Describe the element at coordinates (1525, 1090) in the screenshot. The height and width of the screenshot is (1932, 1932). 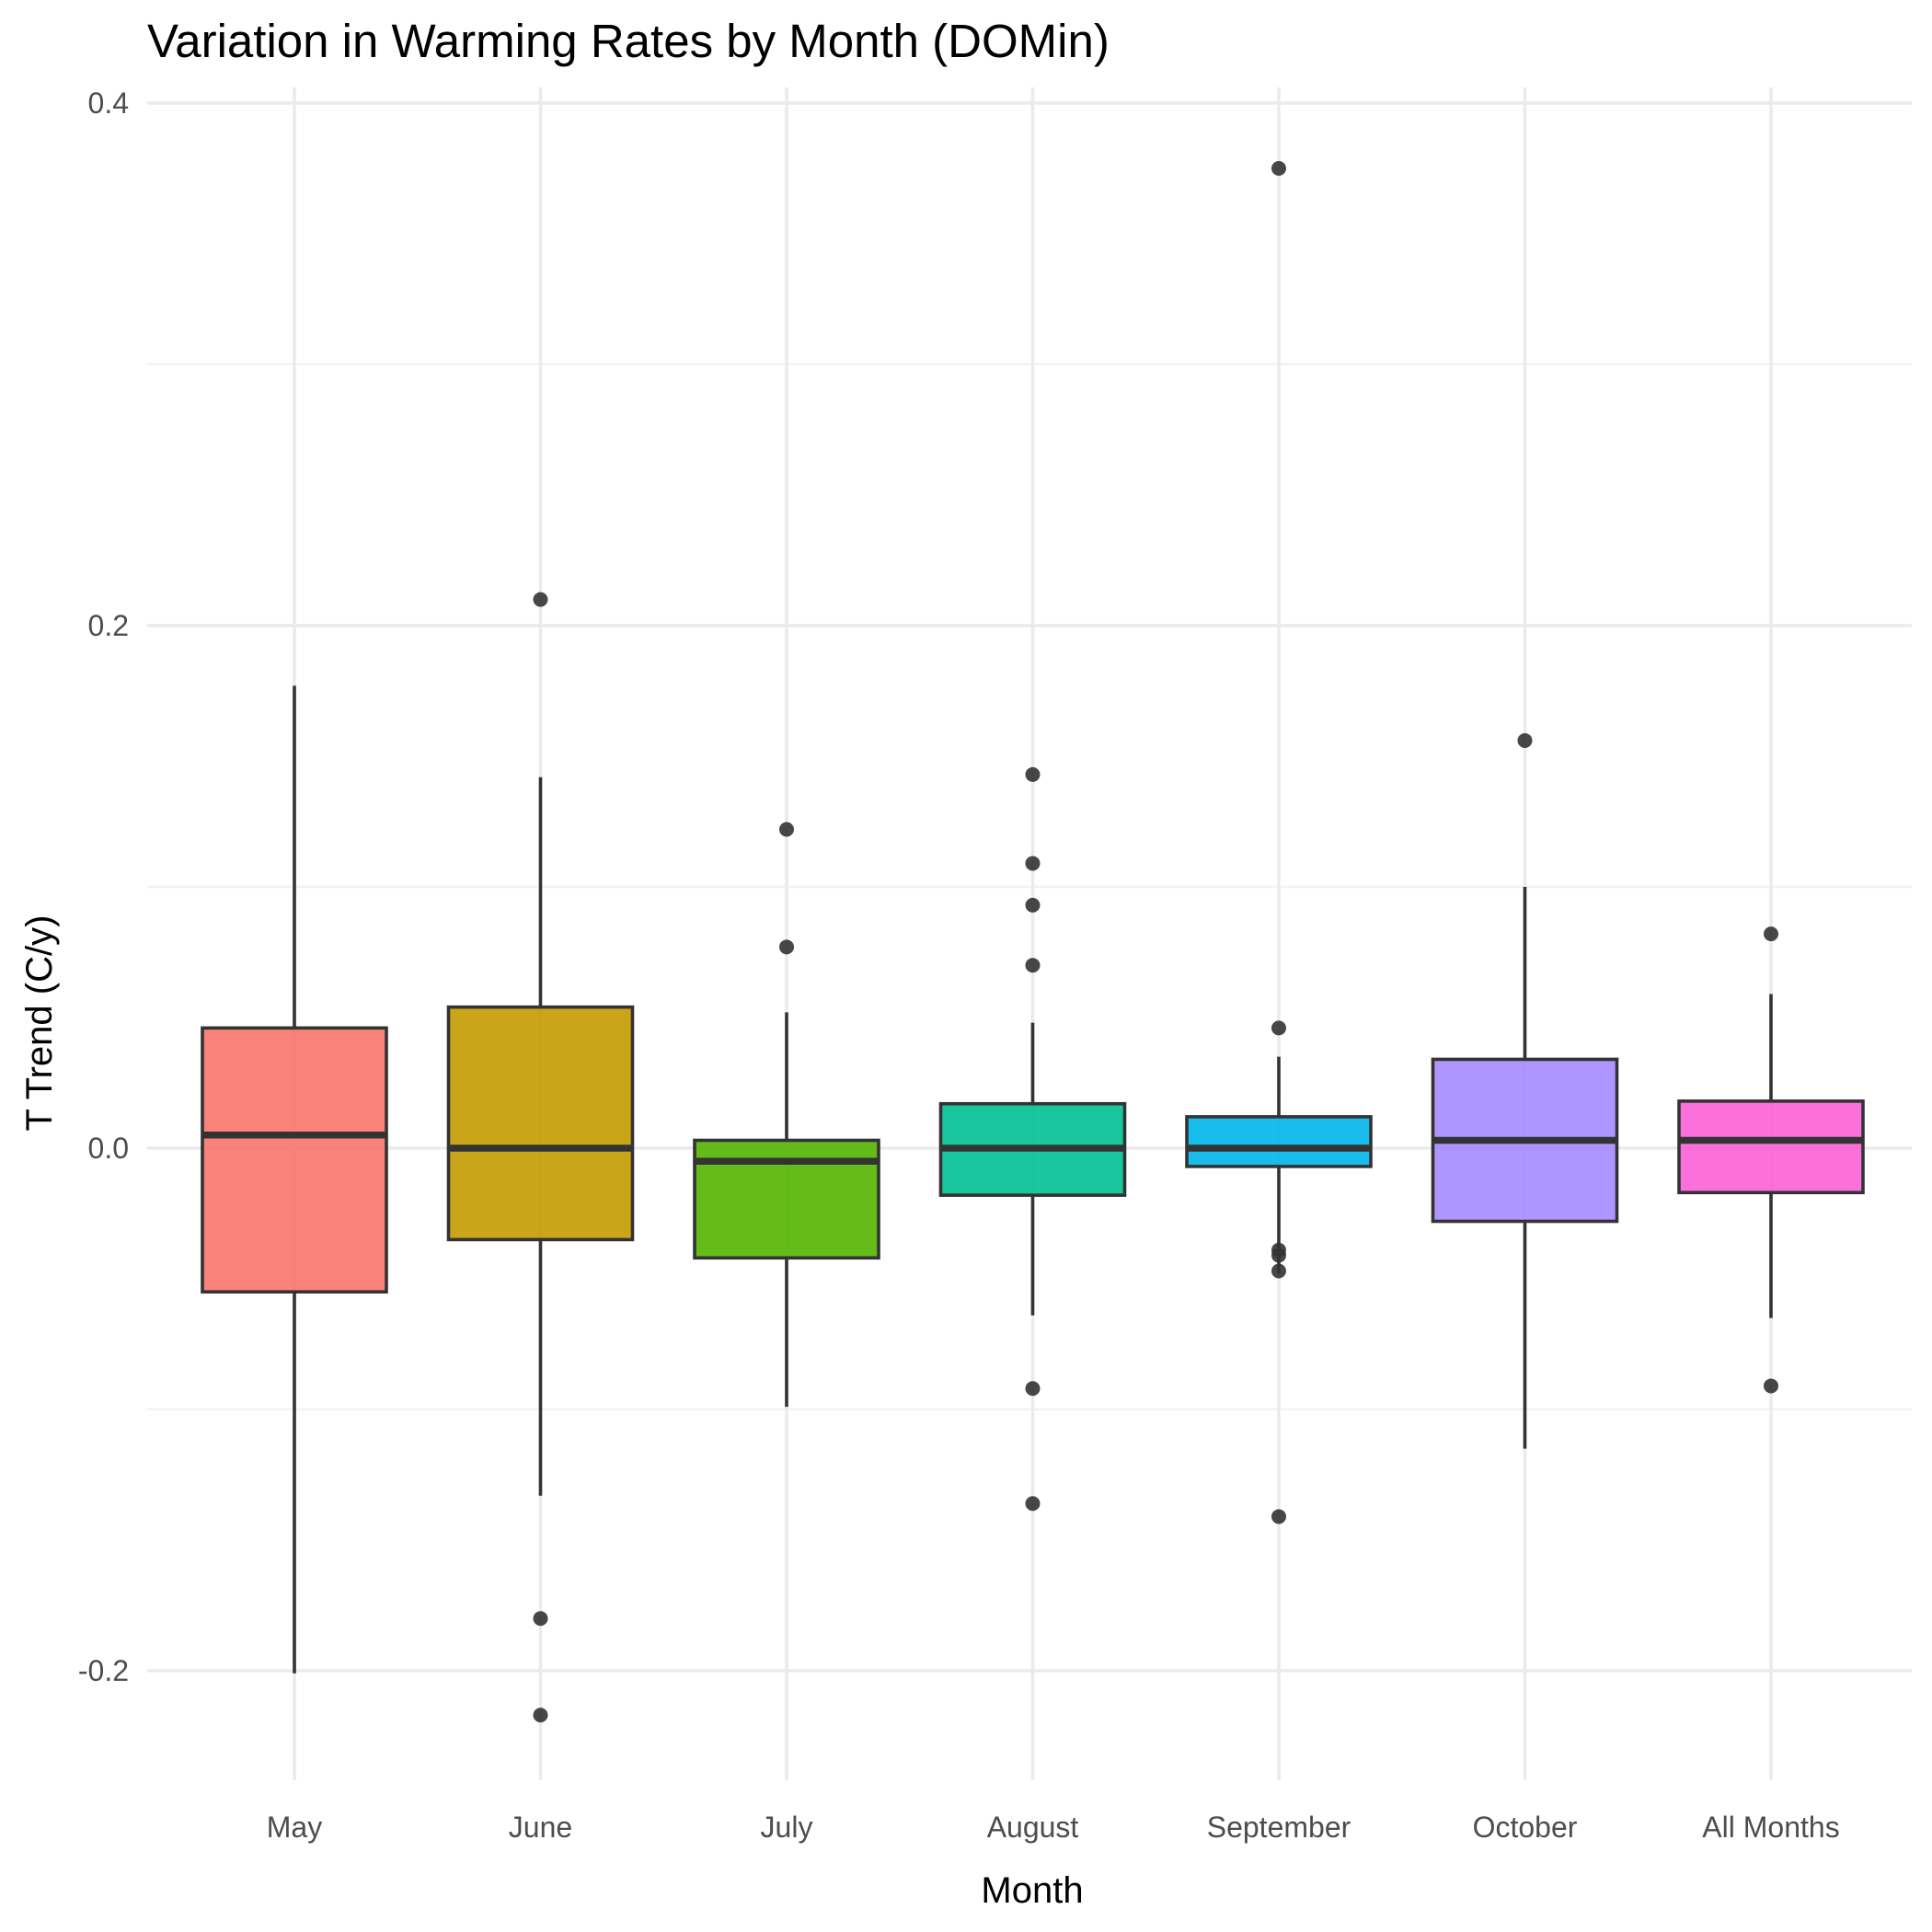
I see `box-october` at that location.